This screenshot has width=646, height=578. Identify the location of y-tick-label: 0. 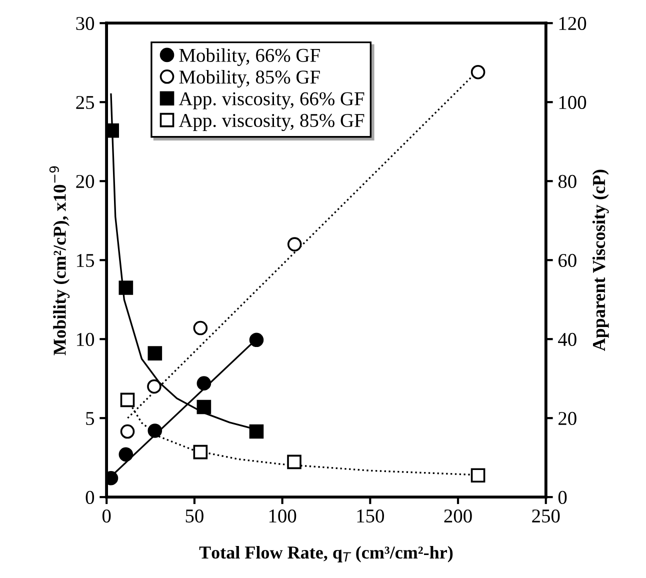
(90, 497).